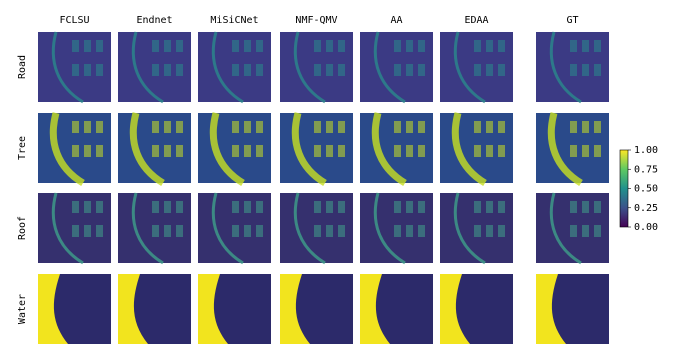 Image resolution: width=677 pixels, height=357 pixels. What do you see at coordinates (476, 20) in the screenshot?
I see `column-label: EDAA` at bounding box center [476, 20].